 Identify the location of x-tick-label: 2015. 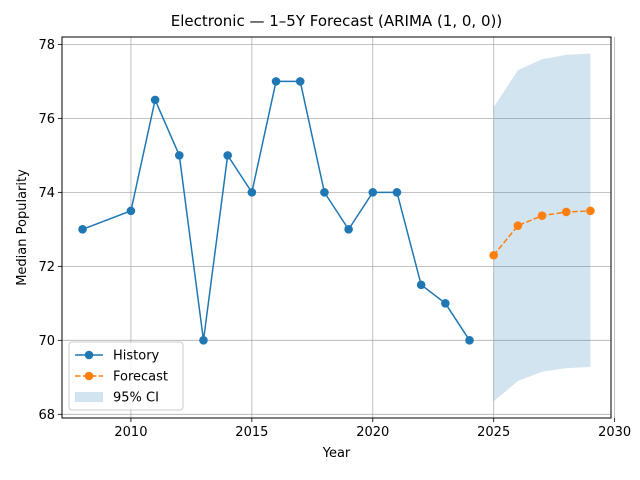
(251, 432).